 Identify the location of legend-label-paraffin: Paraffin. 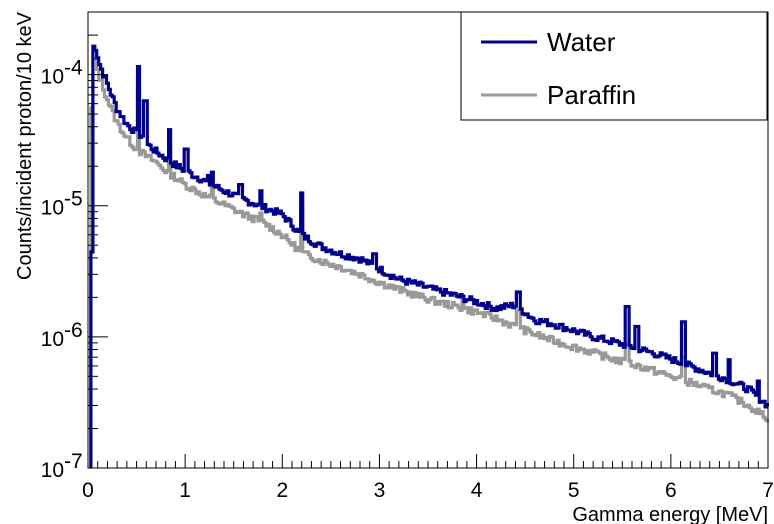
(591, 95).